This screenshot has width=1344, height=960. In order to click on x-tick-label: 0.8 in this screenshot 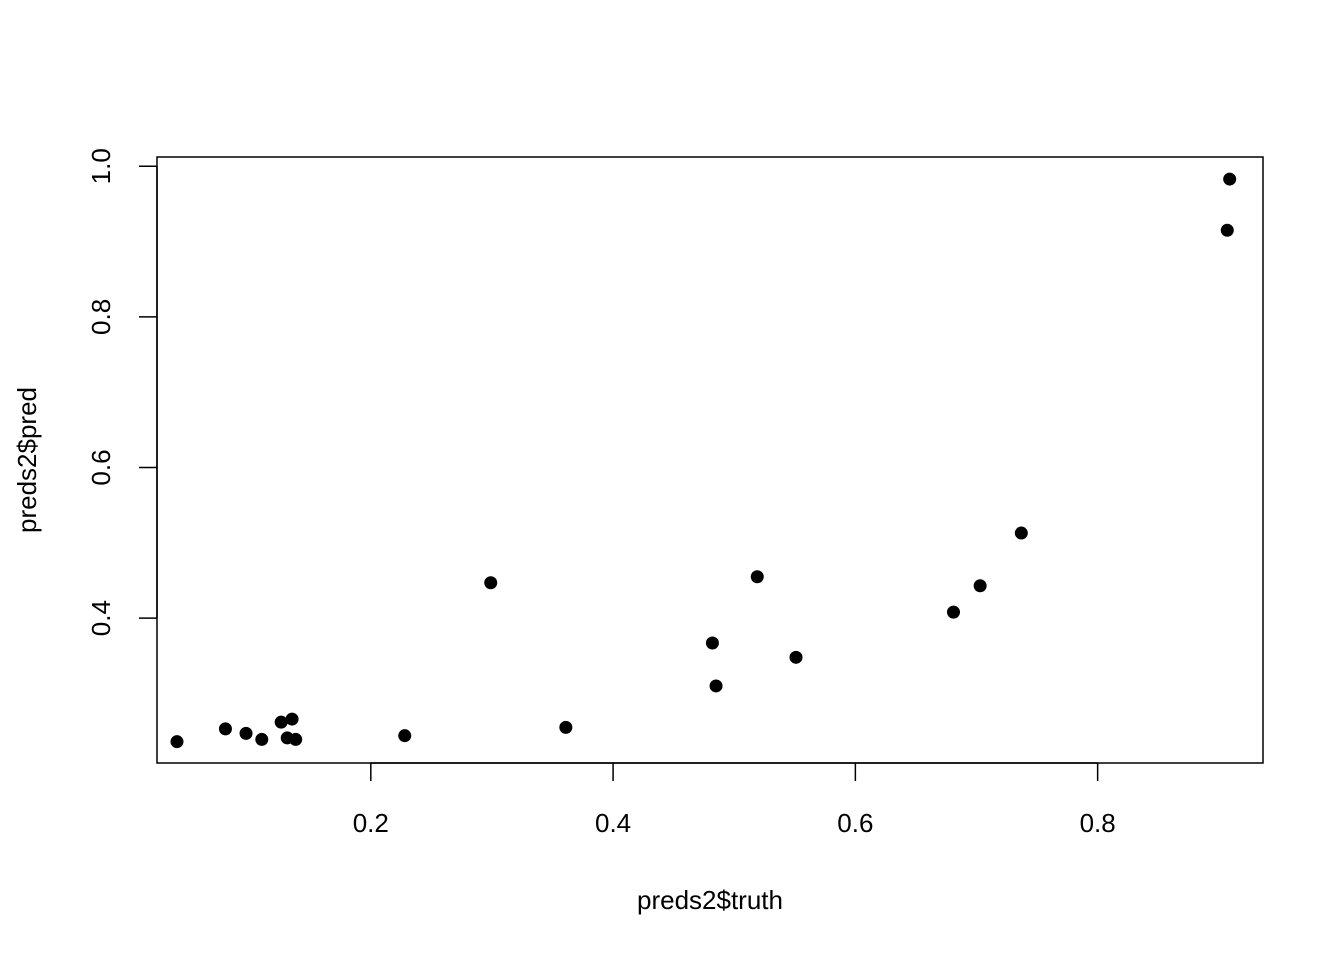, I will do `click(1098, 823)`.